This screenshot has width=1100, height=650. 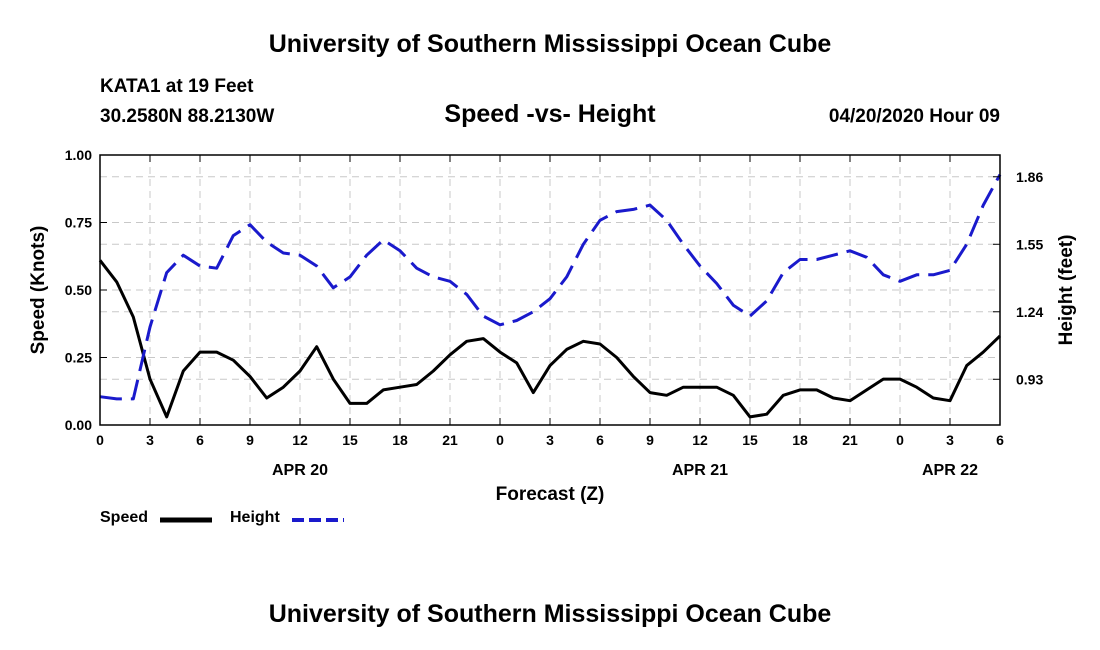 What do you see at coordinates (38, 290) in the screenshot?
I see `y-axis-title: Speed (Knots)` at bounding box center [38, 290].